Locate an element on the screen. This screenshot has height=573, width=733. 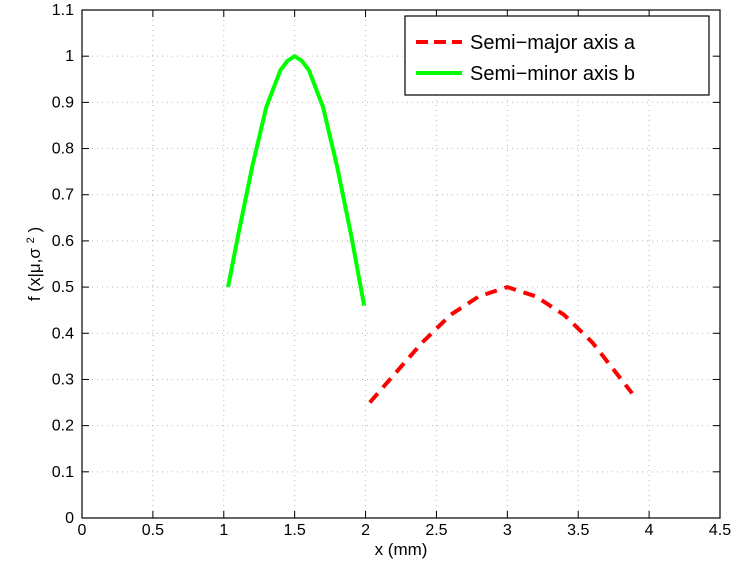
x-tick-label: 0.5 is located at coordinates (153, 530).